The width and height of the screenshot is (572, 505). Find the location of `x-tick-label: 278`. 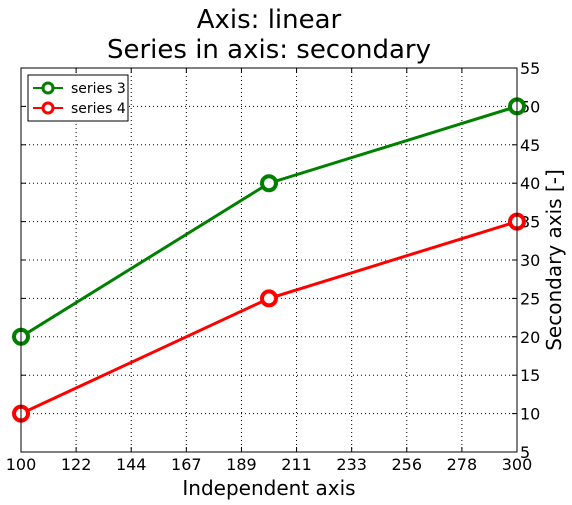

x-tick-label: 278 is located at coordinates (462, 464).